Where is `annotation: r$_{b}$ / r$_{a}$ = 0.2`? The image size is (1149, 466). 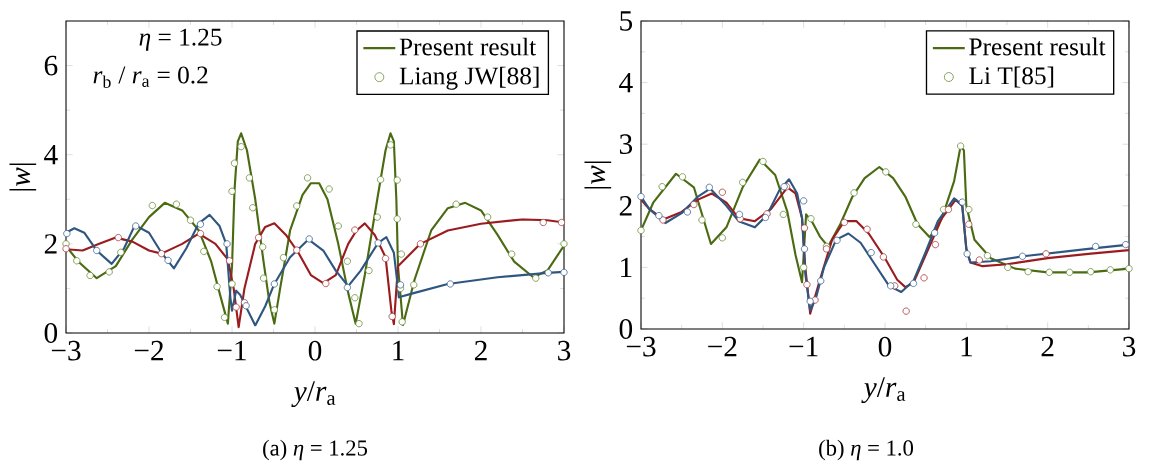
annotation: r$_{b}$ / r$_{a}$ = 0.2 is located at coordinates (150, 77).